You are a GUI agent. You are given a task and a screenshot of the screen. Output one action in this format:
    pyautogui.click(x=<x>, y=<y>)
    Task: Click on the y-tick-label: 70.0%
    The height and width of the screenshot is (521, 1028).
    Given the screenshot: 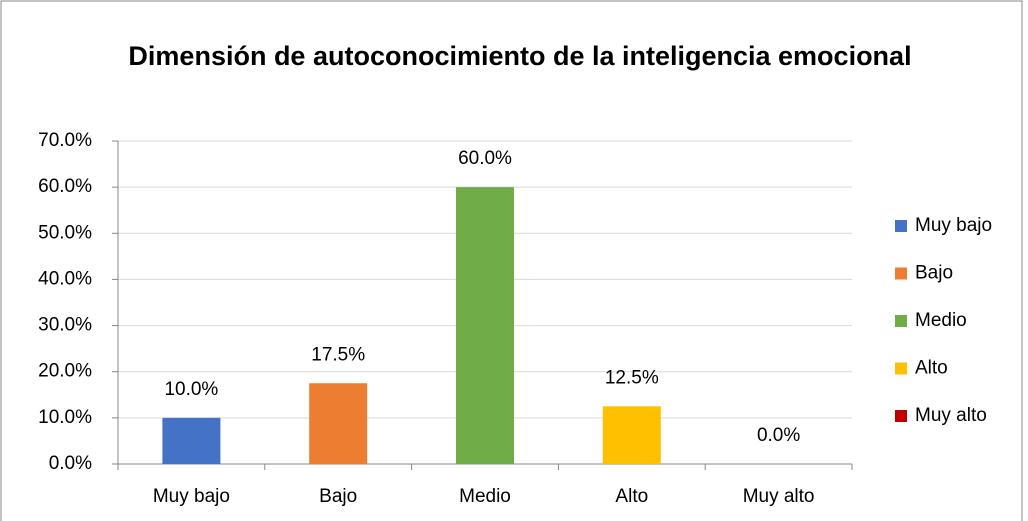 What is the action you would take?
    pyautogui.click(x=65, y=140)
    